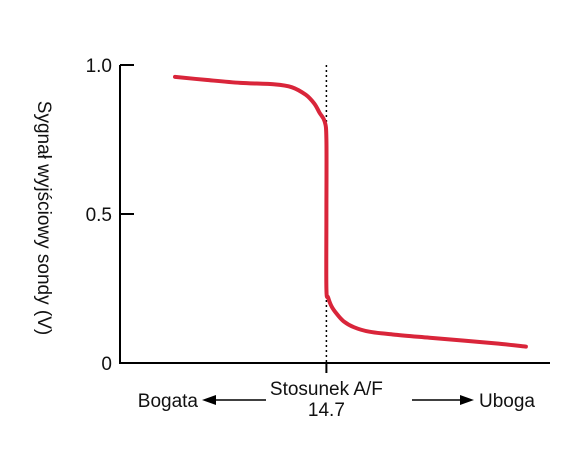  I want to click on y-ticks: 0 0.5 1.0, so click(110, 215).